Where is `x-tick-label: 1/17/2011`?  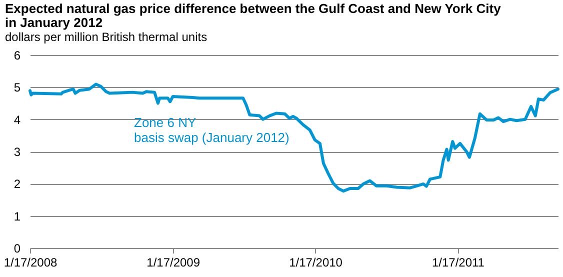
x-tick-label: 1/17/2011 is located at coordinates (458, 263).